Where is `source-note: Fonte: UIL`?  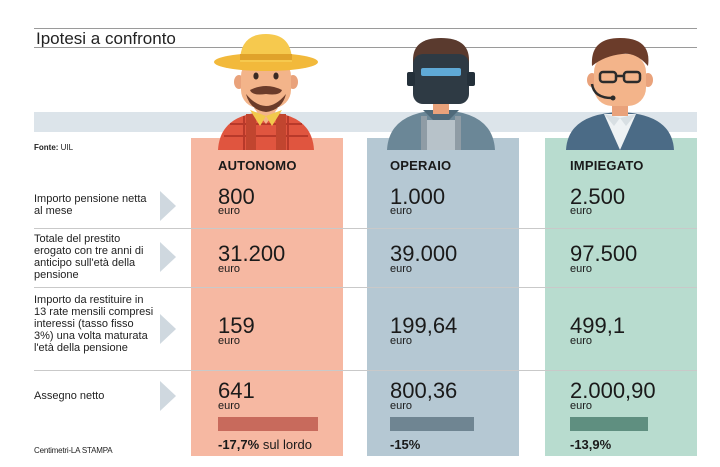 source-note: Fonte: UIL is located at coordinates (53, 147).